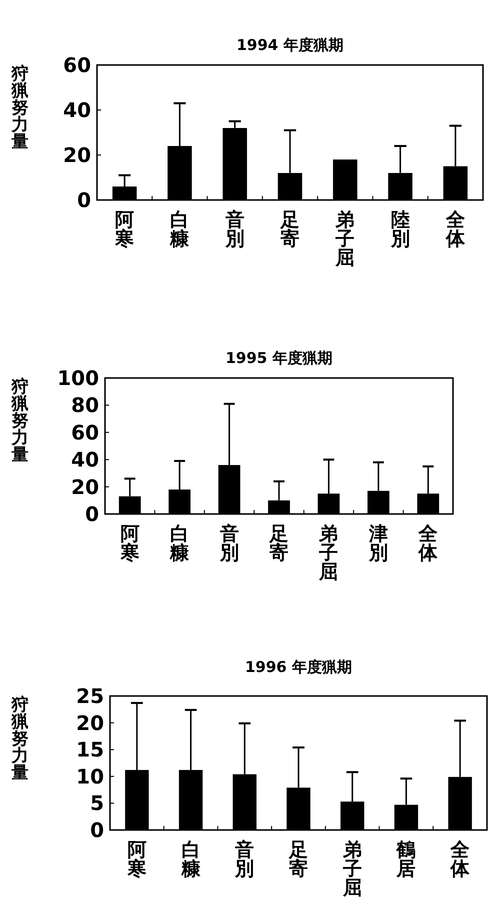  I want to click on title: 1995 年度猟期, so click(279, 358).